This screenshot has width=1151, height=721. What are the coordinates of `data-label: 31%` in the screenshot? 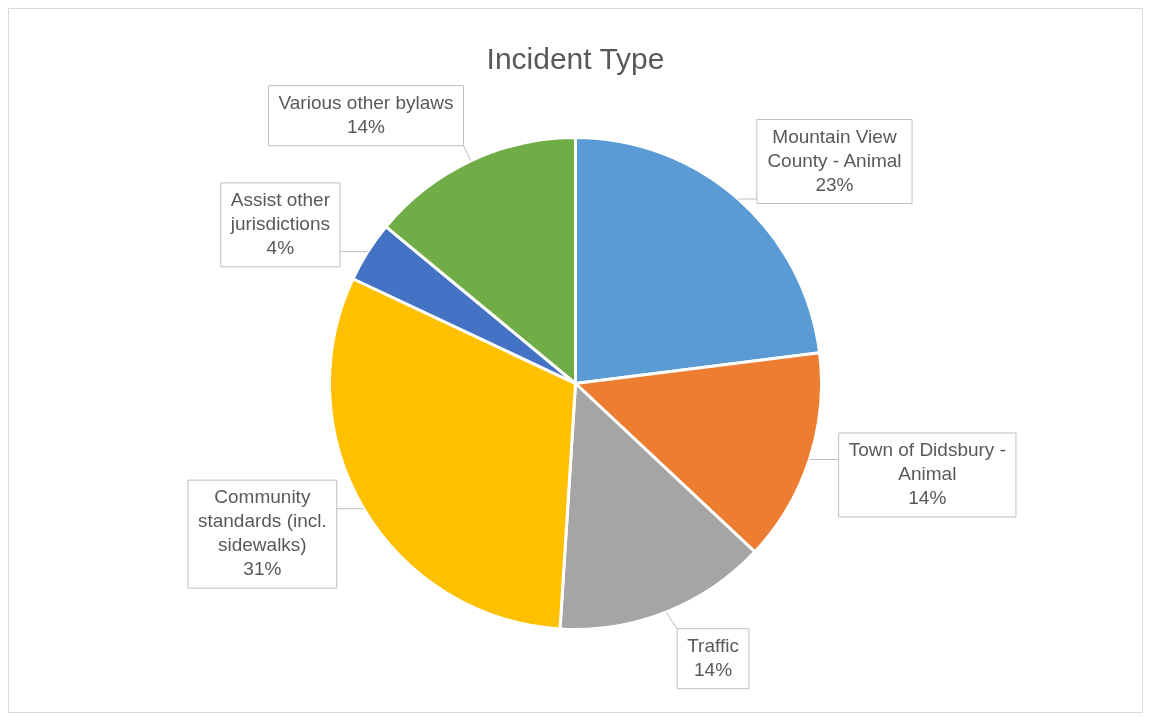 It's located at (262, 569).